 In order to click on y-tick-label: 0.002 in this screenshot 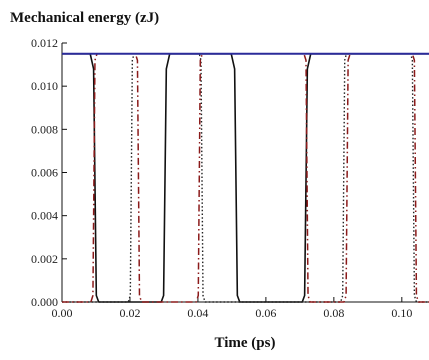, I will do `click(44, 259)`.